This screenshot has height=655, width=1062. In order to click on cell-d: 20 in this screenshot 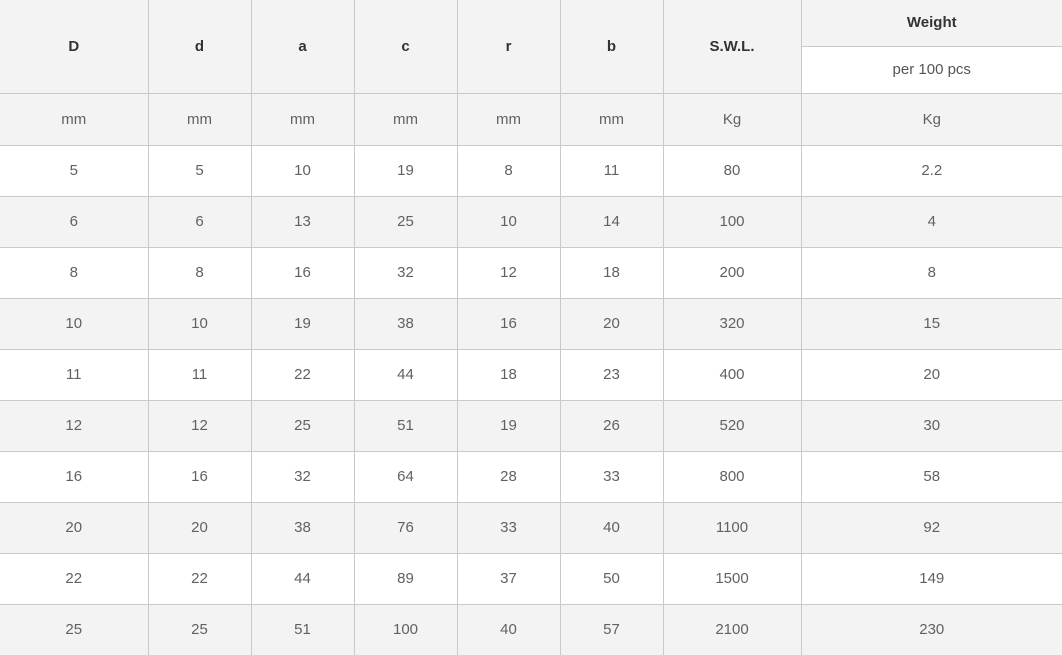, I will do `click(199, 527)`.